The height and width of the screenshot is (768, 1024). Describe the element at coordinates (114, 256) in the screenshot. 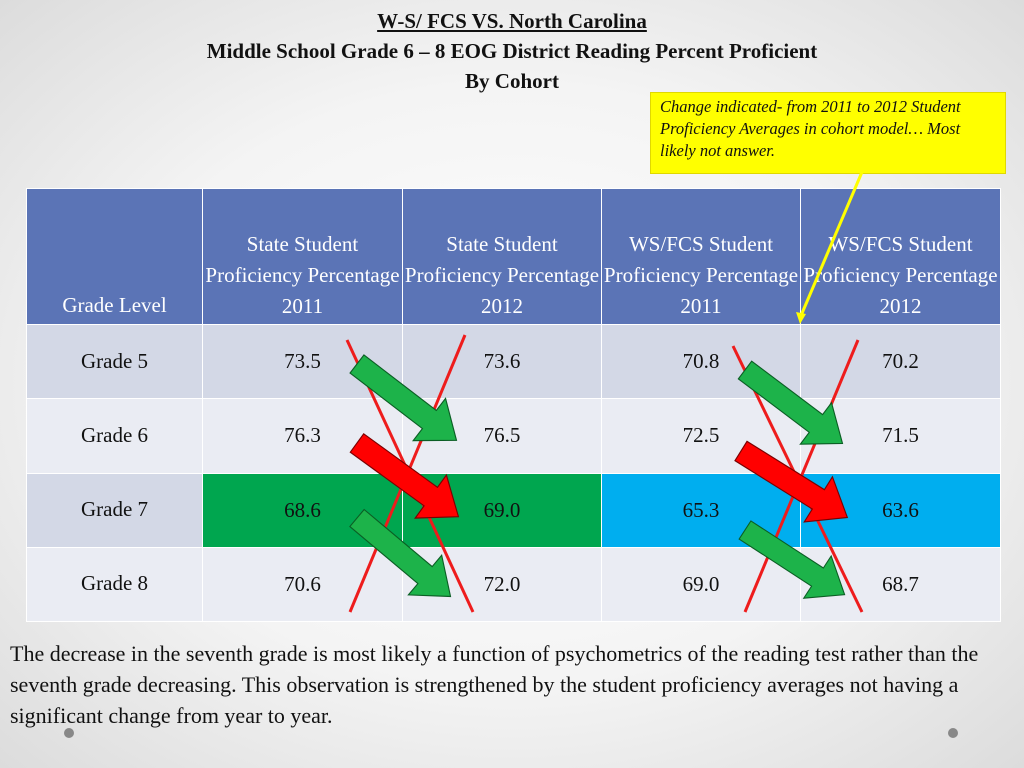

I see `header-grade-level: Grade Level` at that location.